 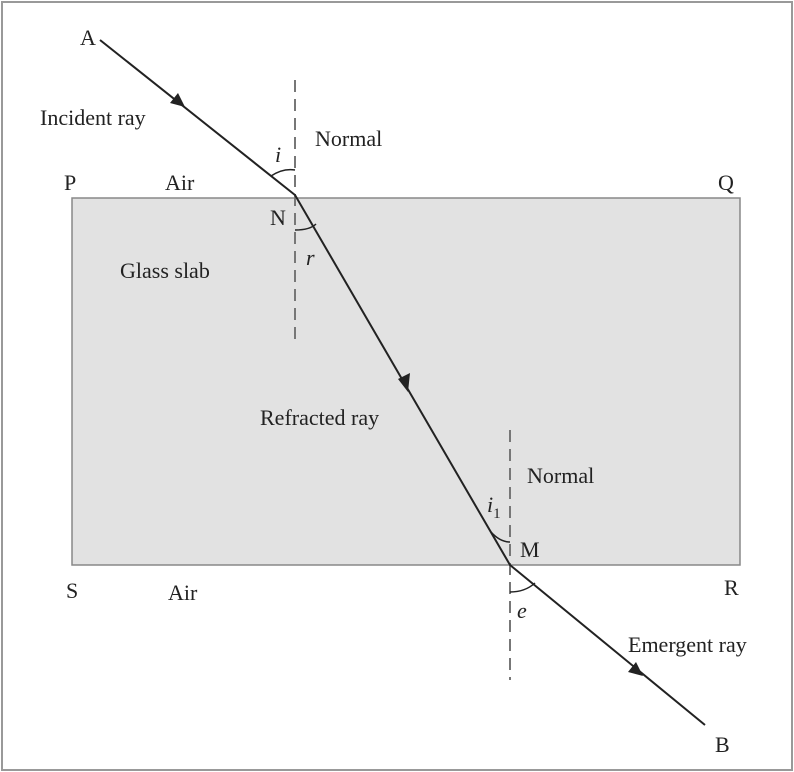 What do you see at coordinates (530, 549) in the screenshot?
I see `point-label: M` at bounding box center [530, 549].